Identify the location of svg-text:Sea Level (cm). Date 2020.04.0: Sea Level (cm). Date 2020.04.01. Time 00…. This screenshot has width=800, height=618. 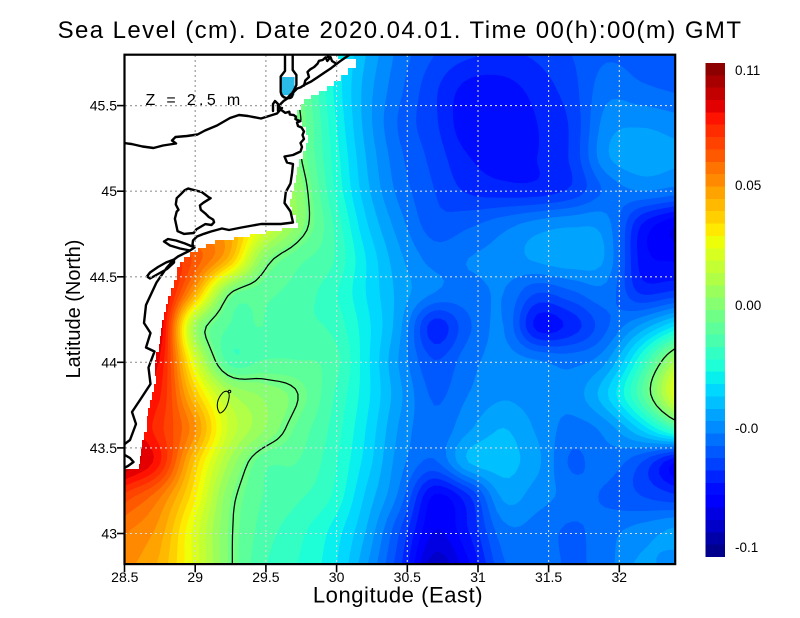
(400, 30).